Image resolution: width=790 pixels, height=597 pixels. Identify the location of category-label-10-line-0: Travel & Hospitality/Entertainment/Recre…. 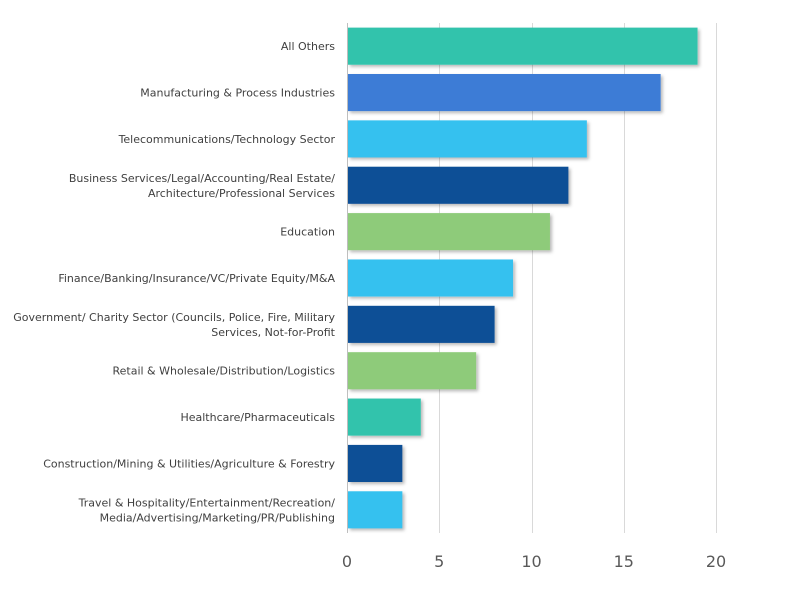
(207, 502).